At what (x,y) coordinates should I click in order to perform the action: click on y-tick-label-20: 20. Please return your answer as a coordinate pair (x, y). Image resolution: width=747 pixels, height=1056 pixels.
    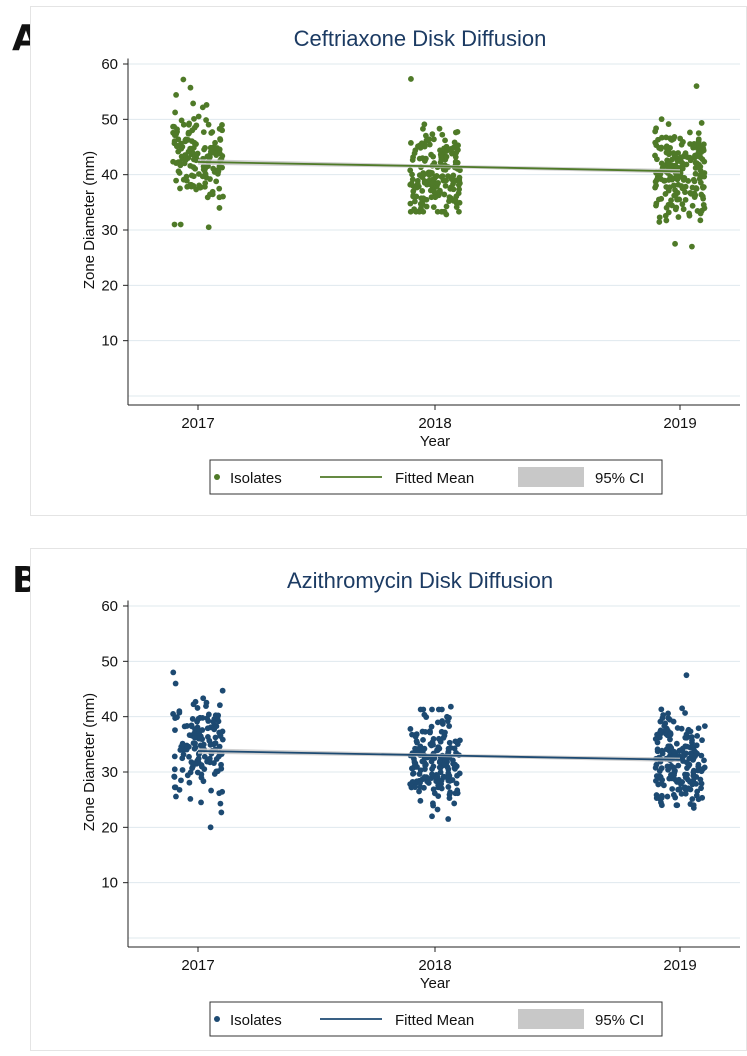
    Looking at the image, I should click on (109, 827).